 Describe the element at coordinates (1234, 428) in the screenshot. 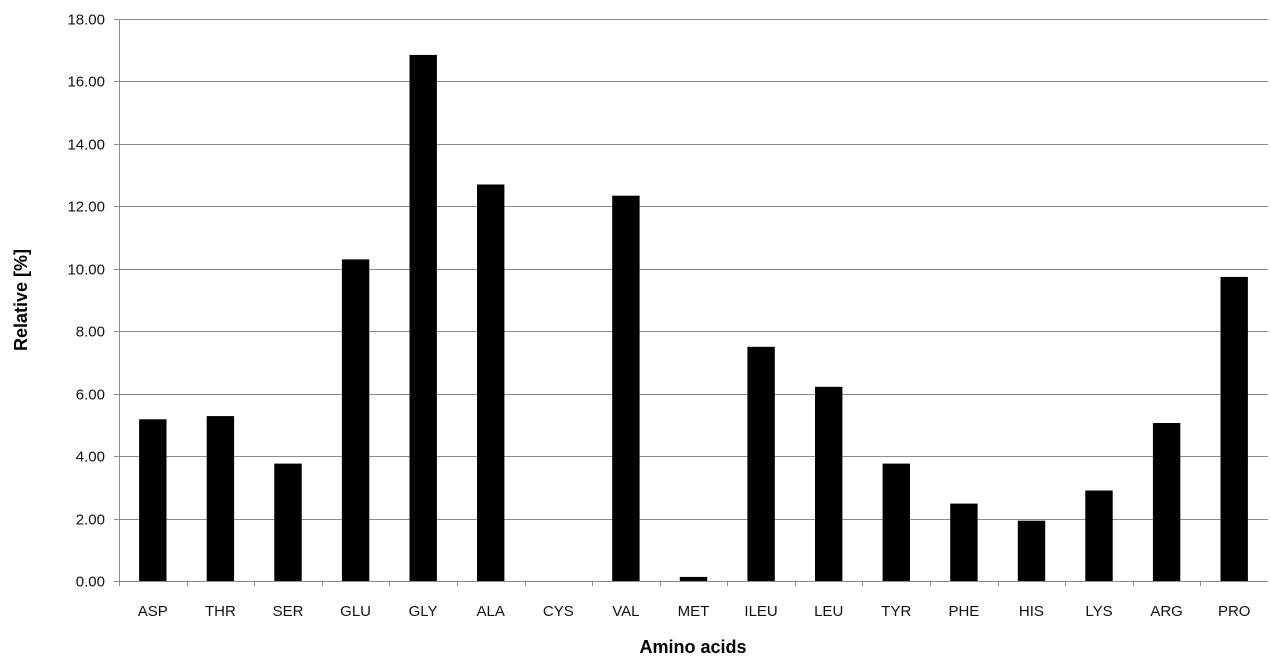

I see `bar-pro` at that location.